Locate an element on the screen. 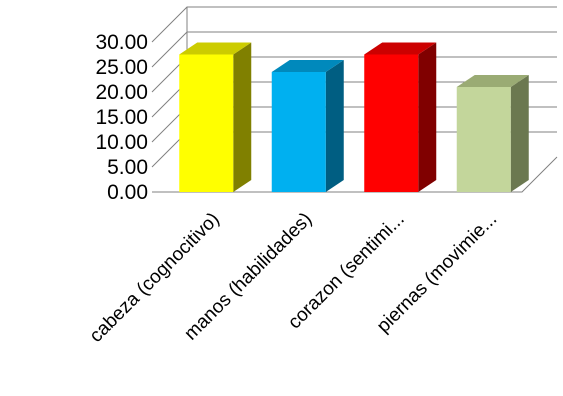 The width and height of the screenshot is (563, 396). y-tick-label: 10.00 is located at coordinates (121, 142).